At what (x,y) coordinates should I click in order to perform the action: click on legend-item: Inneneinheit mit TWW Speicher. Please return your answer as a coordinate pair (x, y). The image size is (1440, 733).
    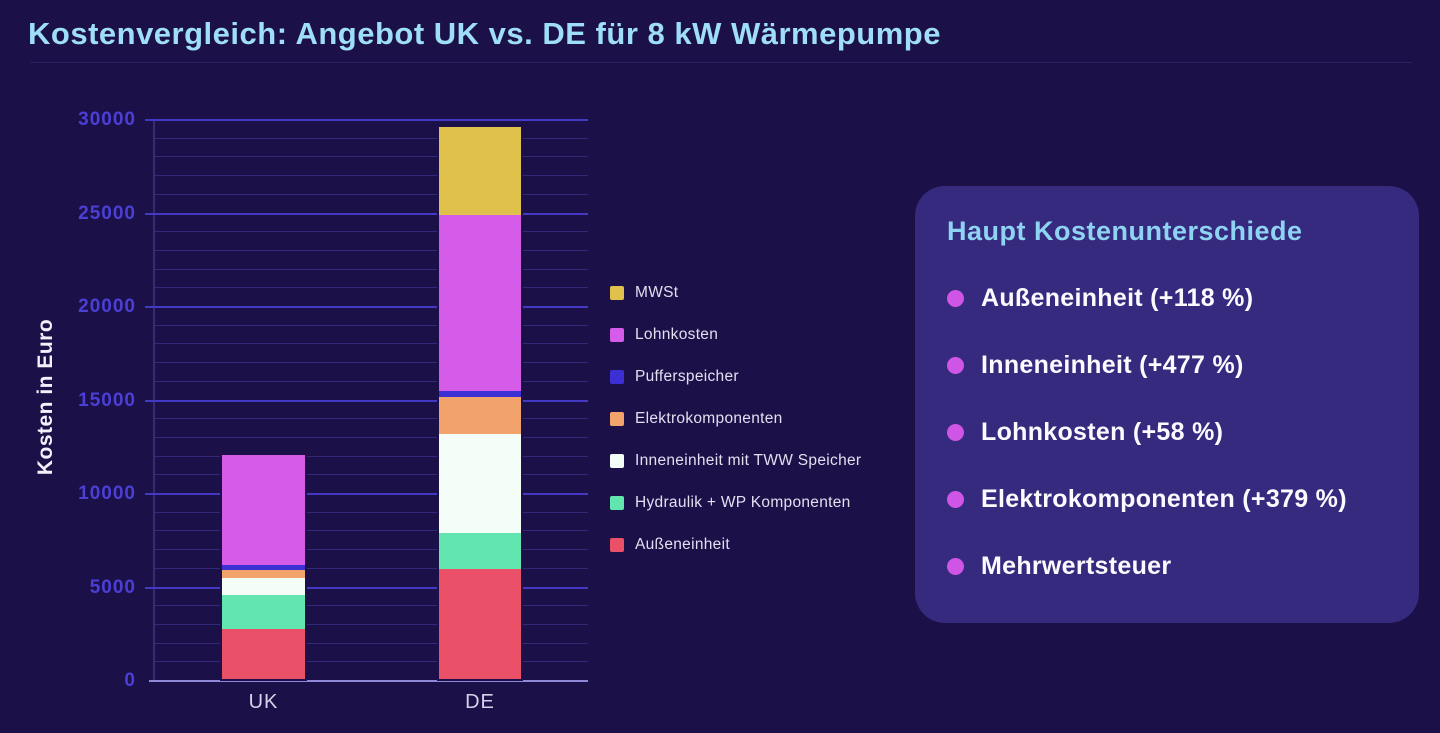
    Looking at the image, I should click on (735, 461).